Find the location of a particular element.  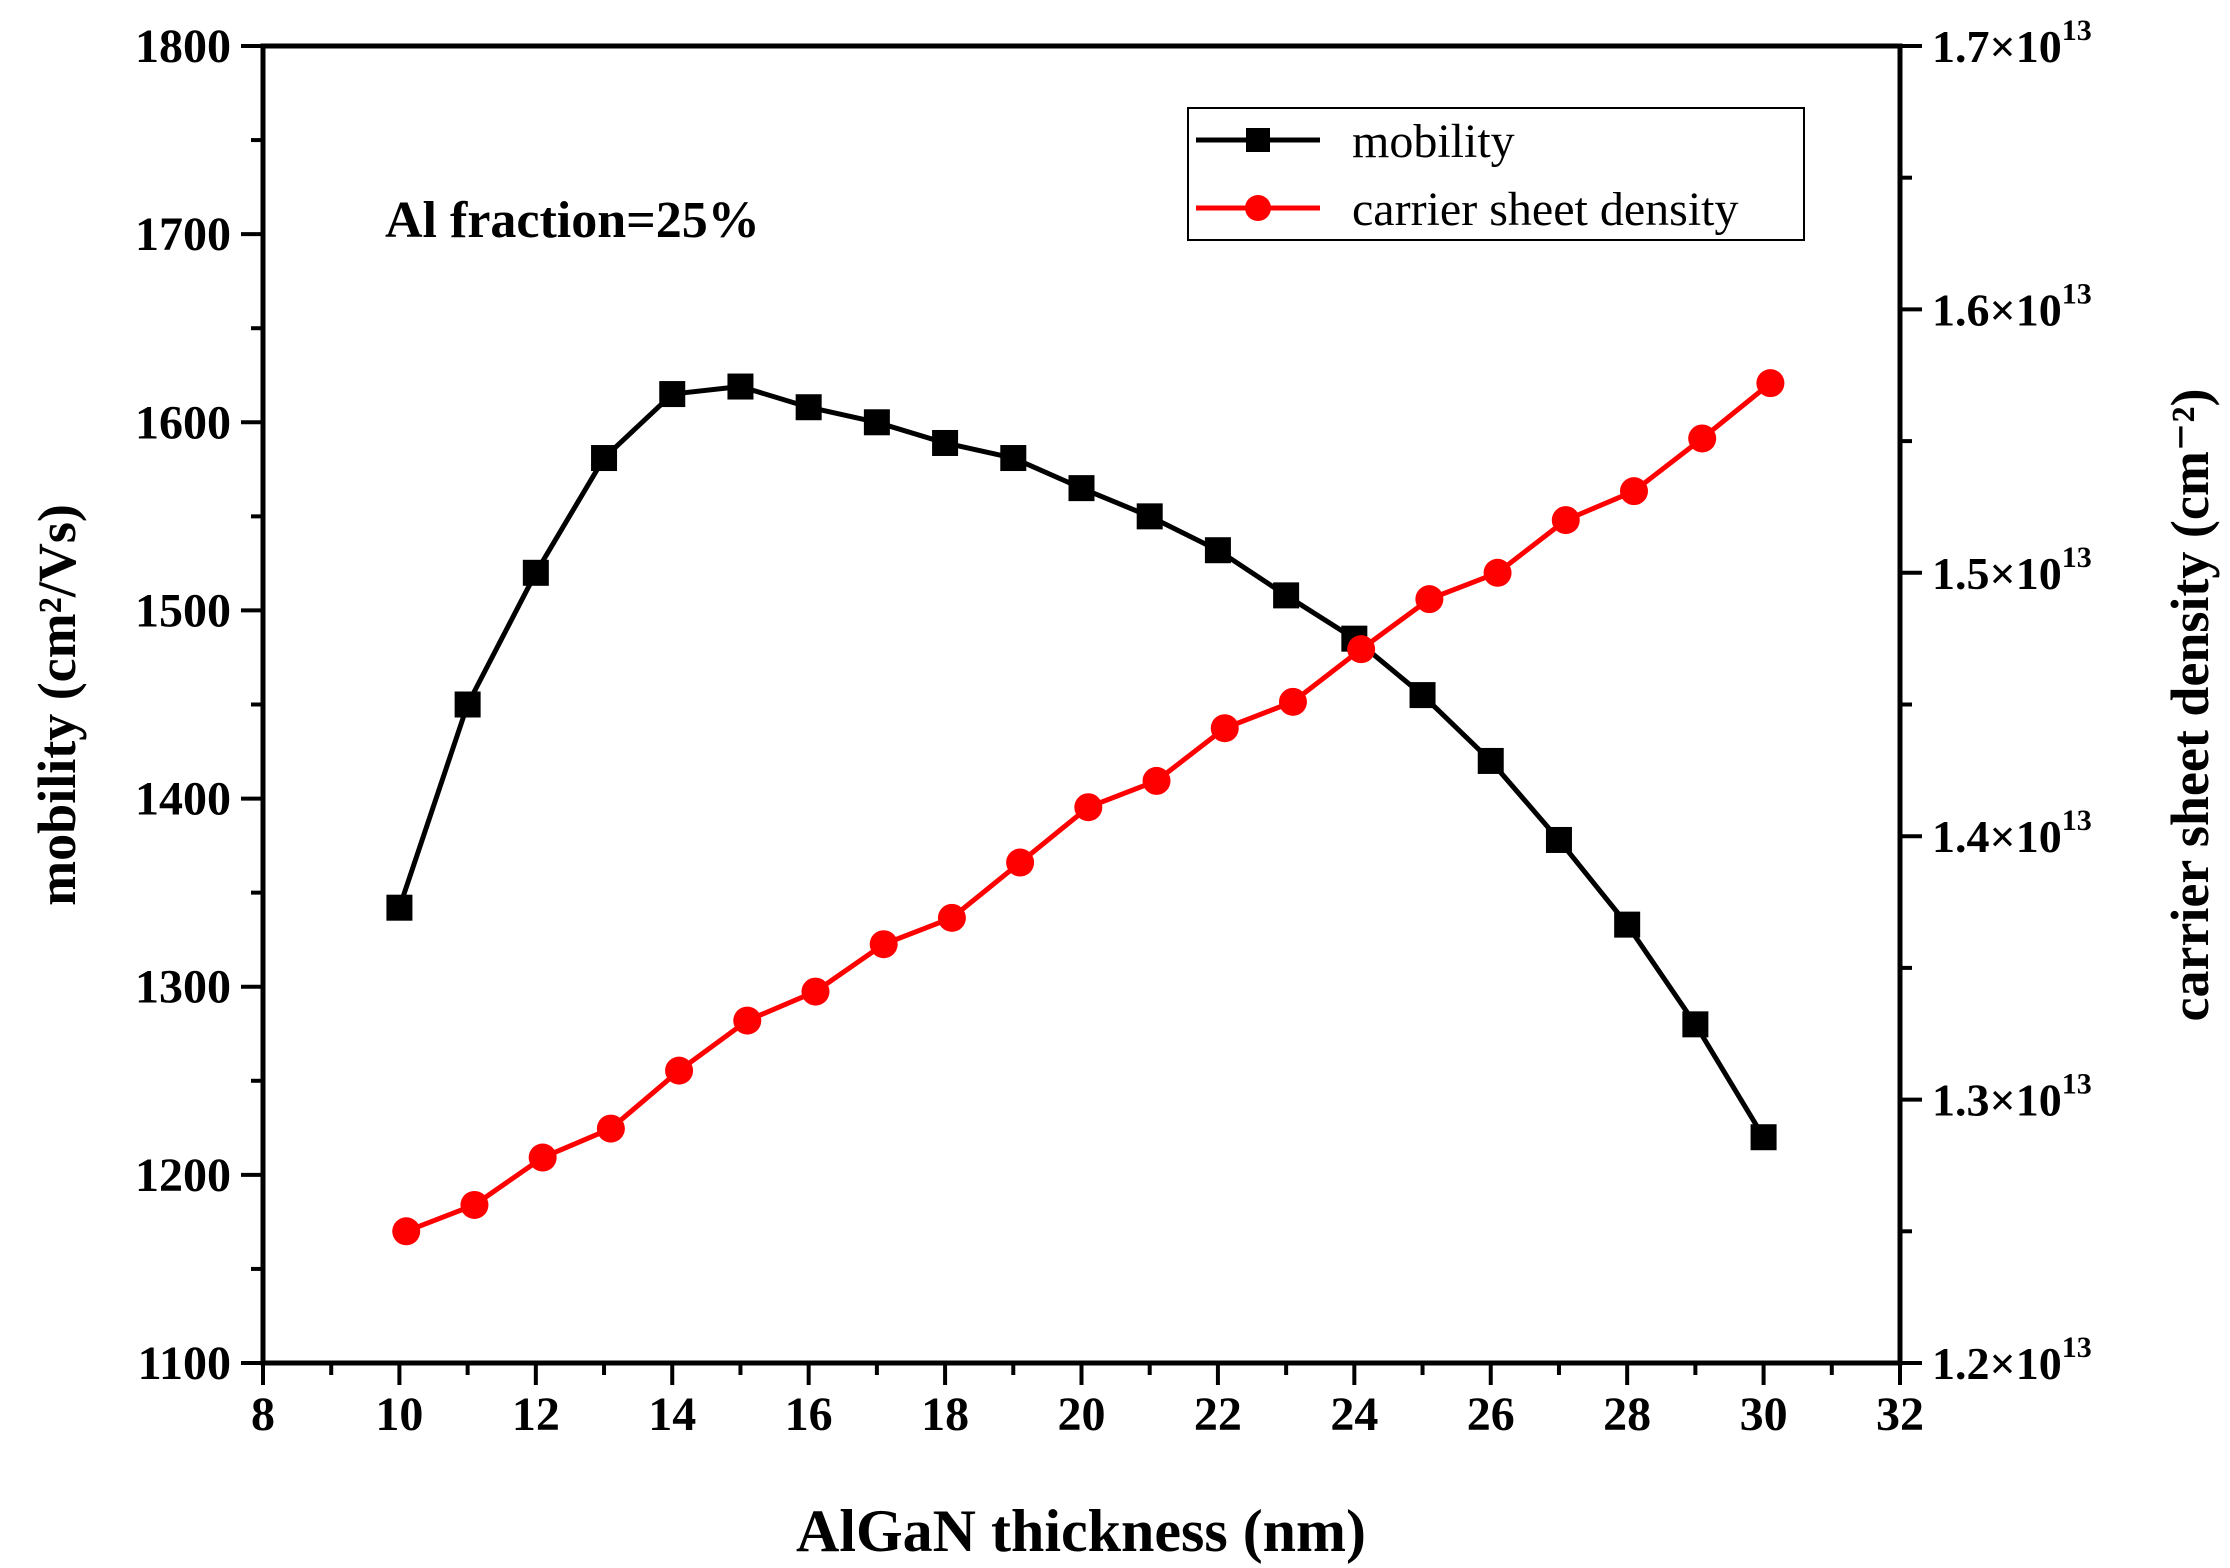

y-left-tick-label: 1800 is located at coordinates (183, 46).